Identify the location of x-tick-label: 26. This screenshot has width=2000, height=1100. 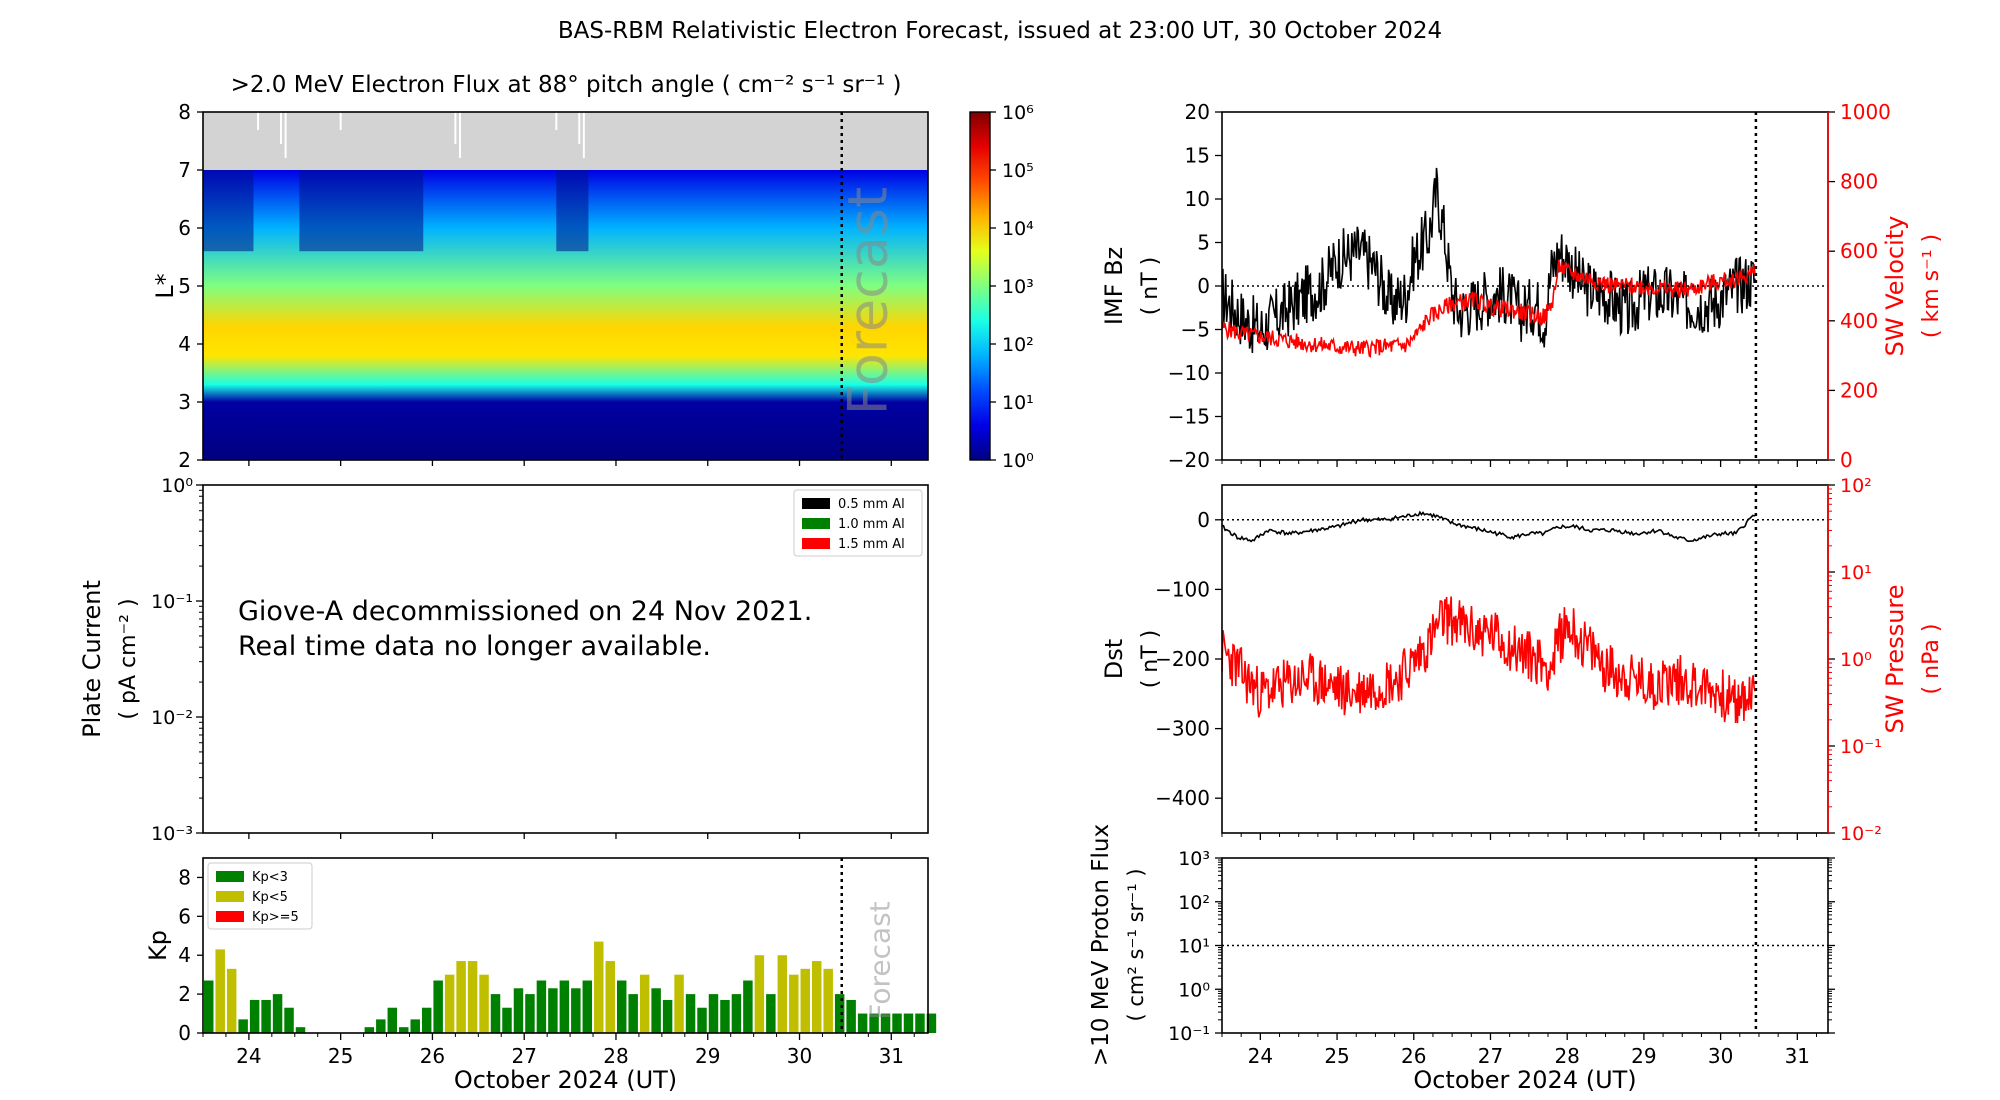
(1413, 1056).